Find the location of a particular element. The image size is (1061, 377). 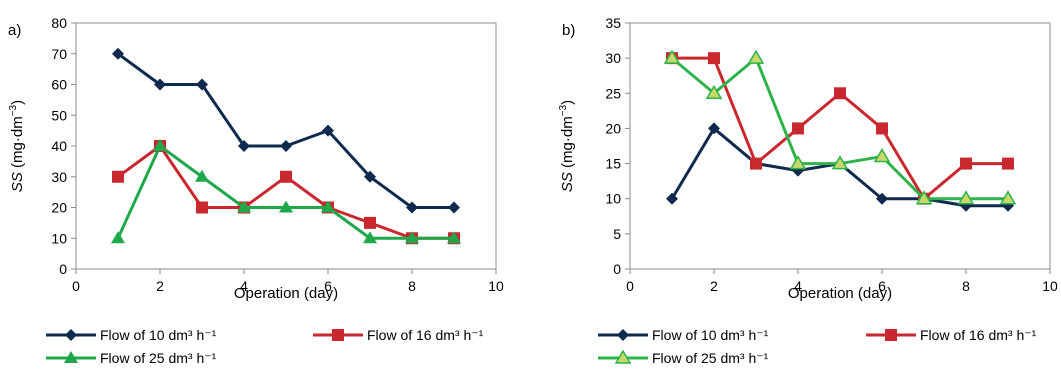

y-tick-label: 40 is located at coordinates (59, 146).